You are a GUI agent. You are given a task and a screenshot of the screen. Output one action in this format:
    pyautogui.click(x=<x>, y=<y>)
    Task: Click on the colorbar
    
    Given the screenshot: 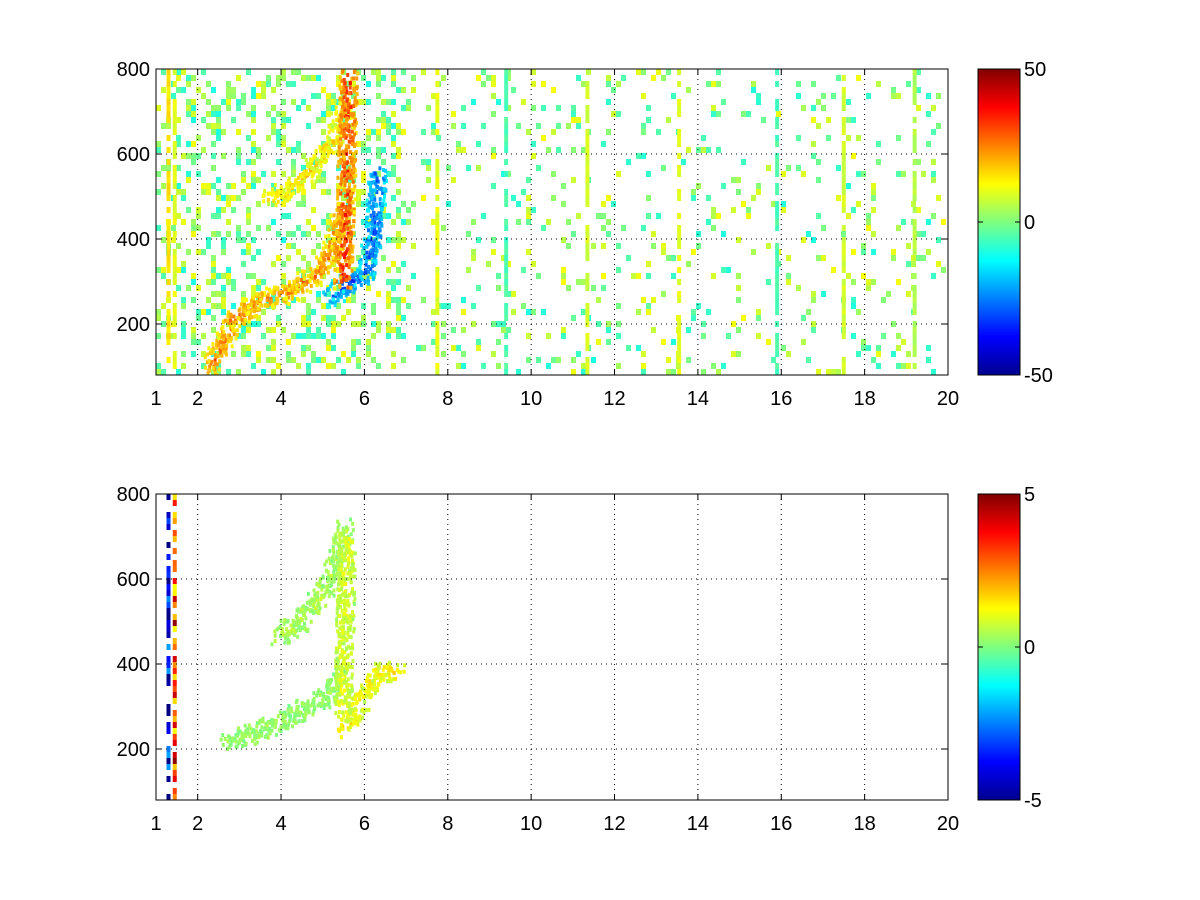 What is the action you would take?
    pyautogui.click(x=999, y=222)
    